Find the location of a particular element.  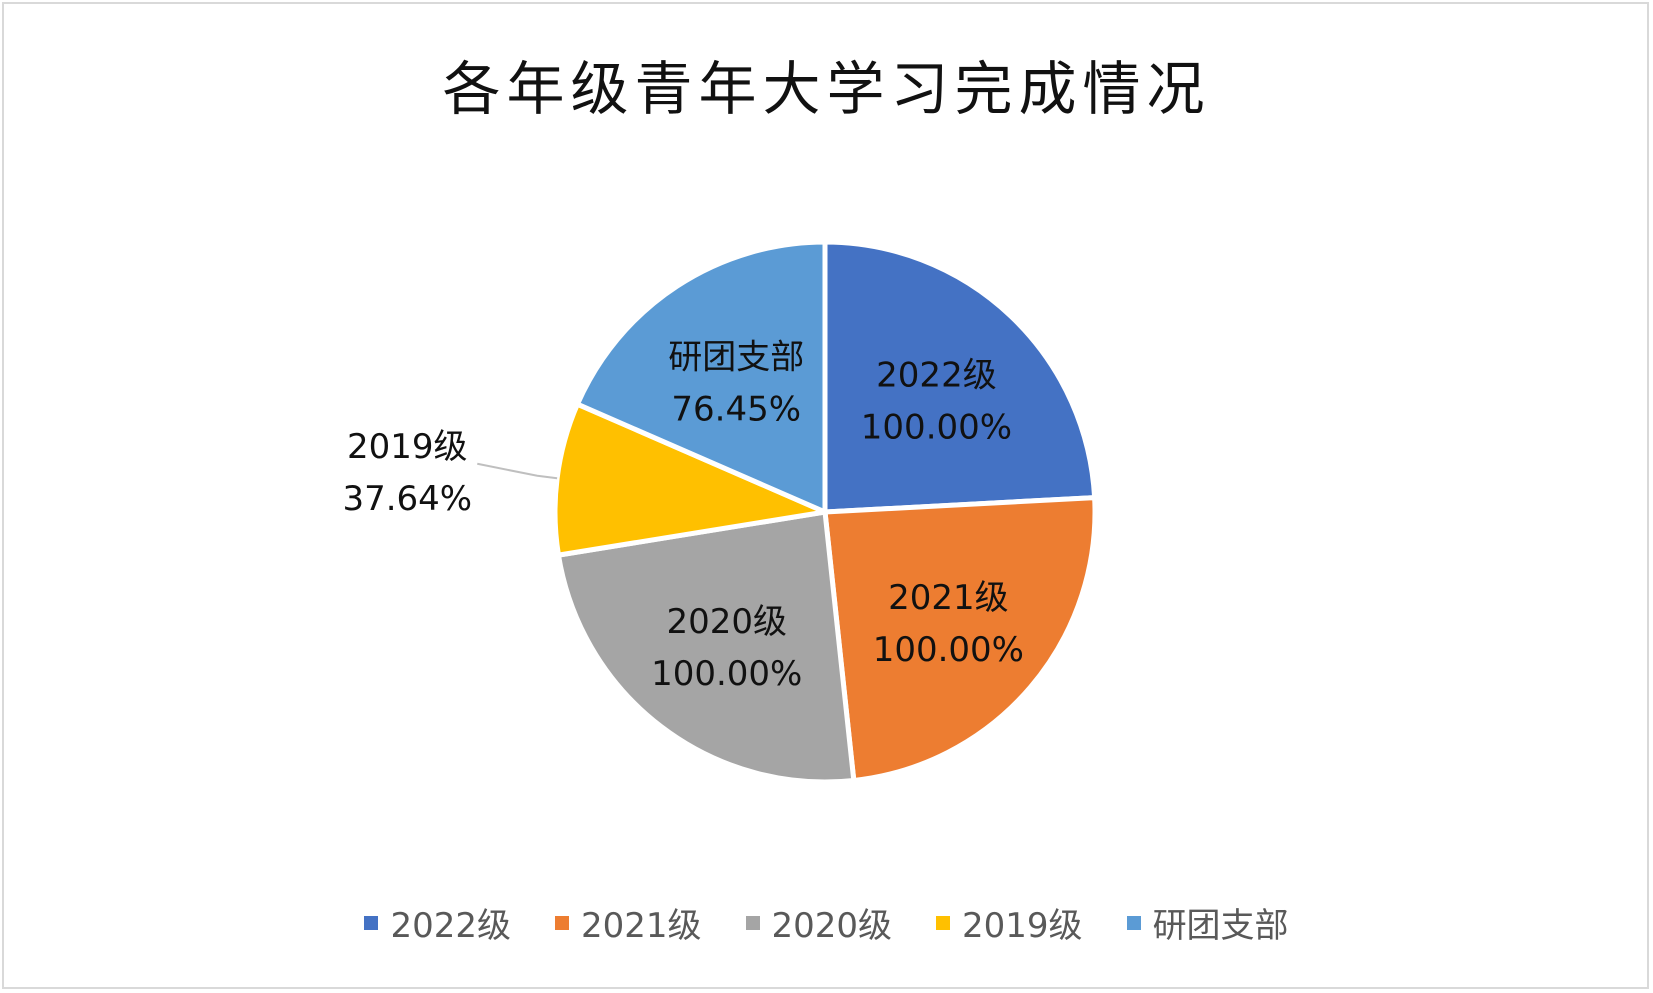

data-label-category: 2022级 is located at coordinates (936, 375).